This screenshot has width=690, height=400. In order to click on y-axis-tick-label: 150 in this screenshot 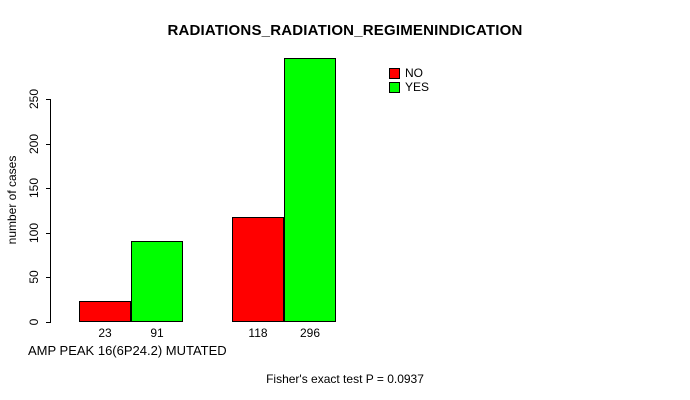, I will do `click(34, 188)`.